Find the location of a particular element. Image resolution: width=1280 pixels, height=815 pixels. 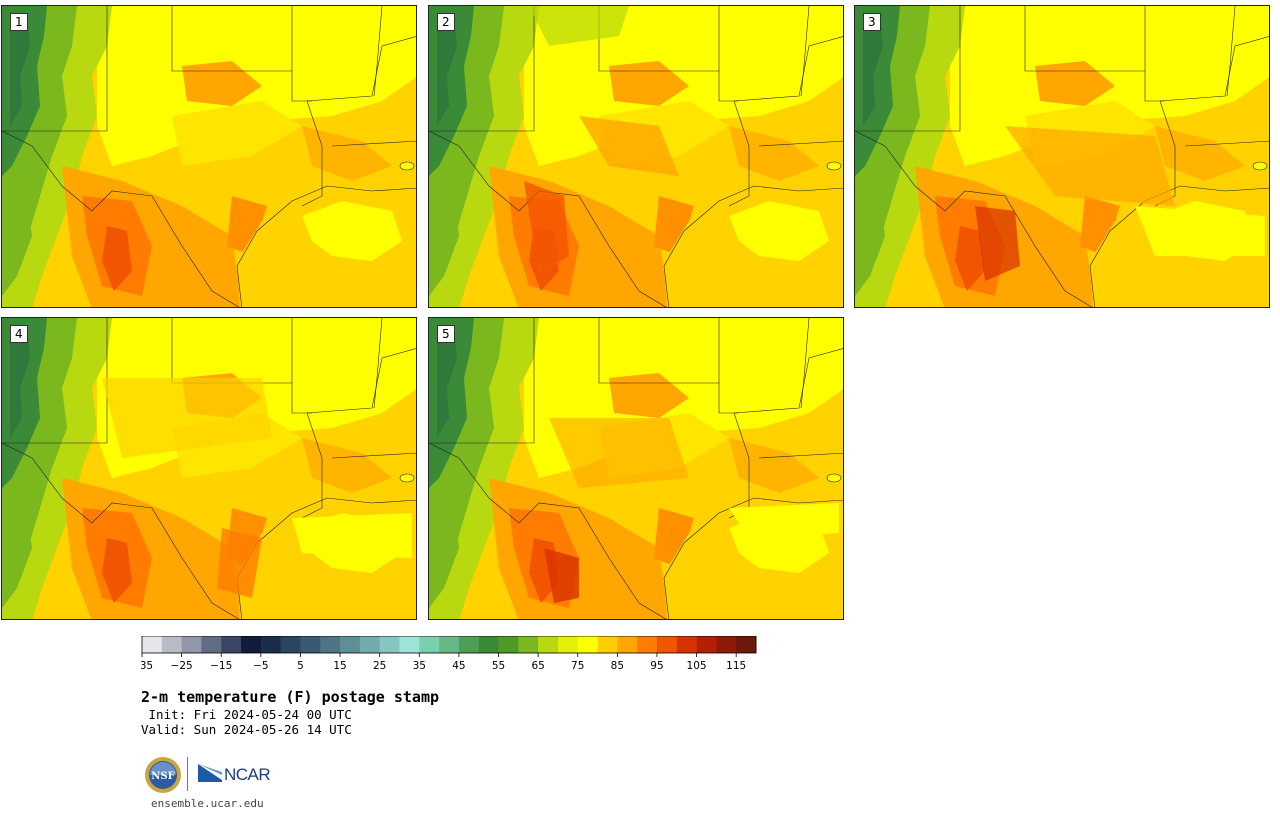

member-panel-2: 2 is located at coordinates (636, 156).